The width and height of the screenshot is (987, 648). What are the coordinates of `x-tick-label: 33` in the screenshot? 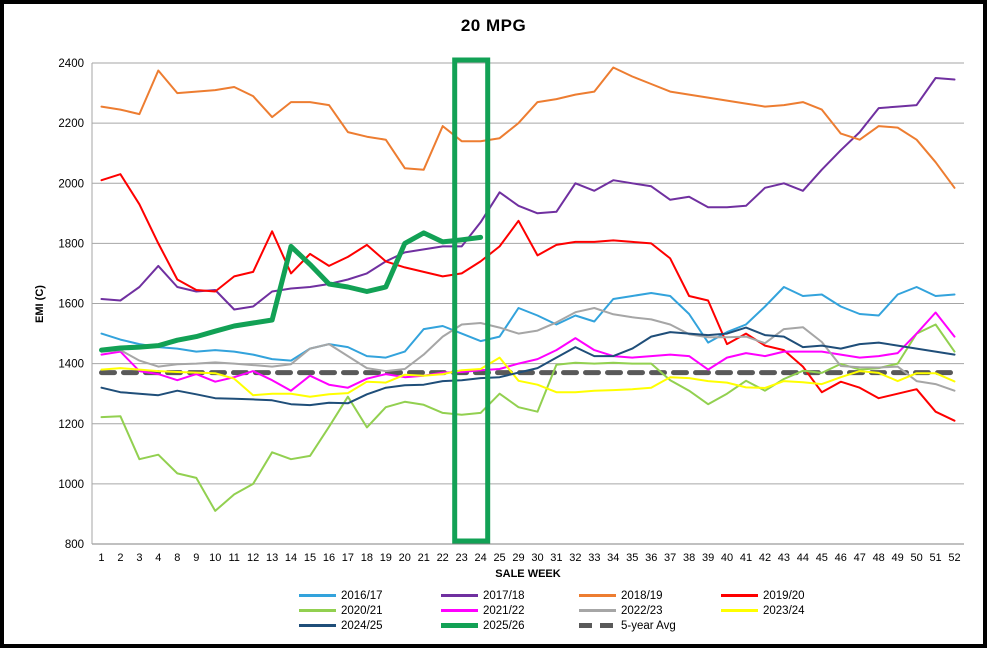 It's located at (594, 558).